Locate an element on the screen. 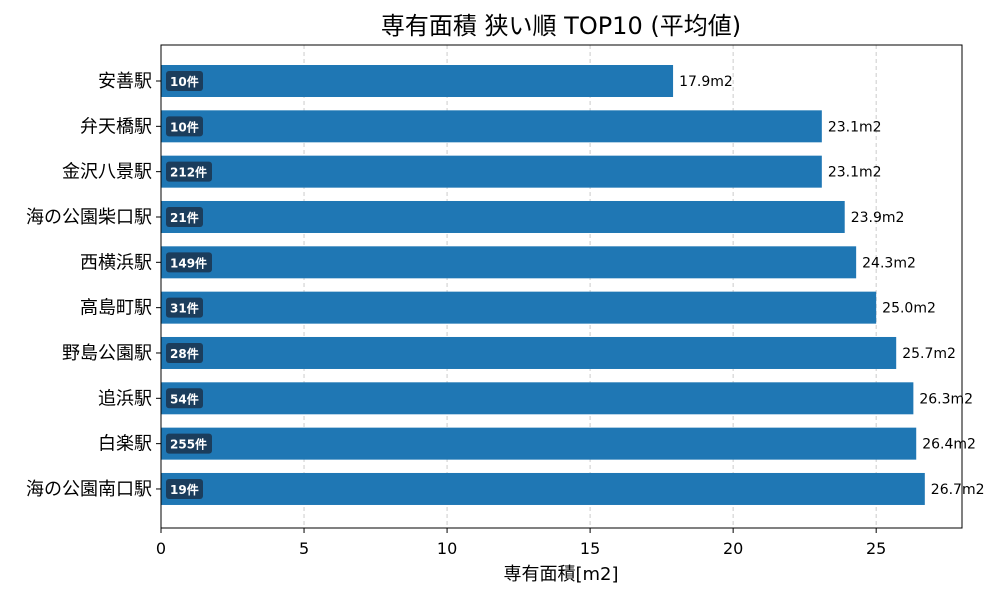 The image size is (1000, 600). x-axis-ticks: 0 5 10 15 20 25 is located at coordinates (521, 543).